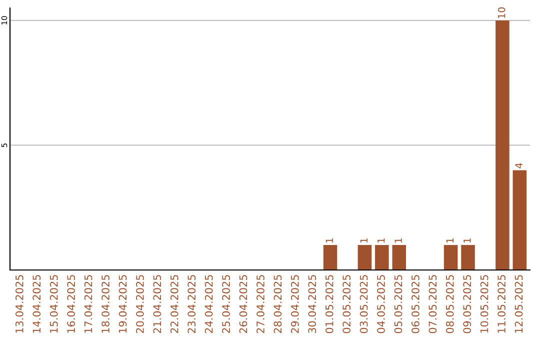  Describe the element at coordinates (312, 304) in the screenshot. I see `x-tick-label: 30.04.2025` at that location.